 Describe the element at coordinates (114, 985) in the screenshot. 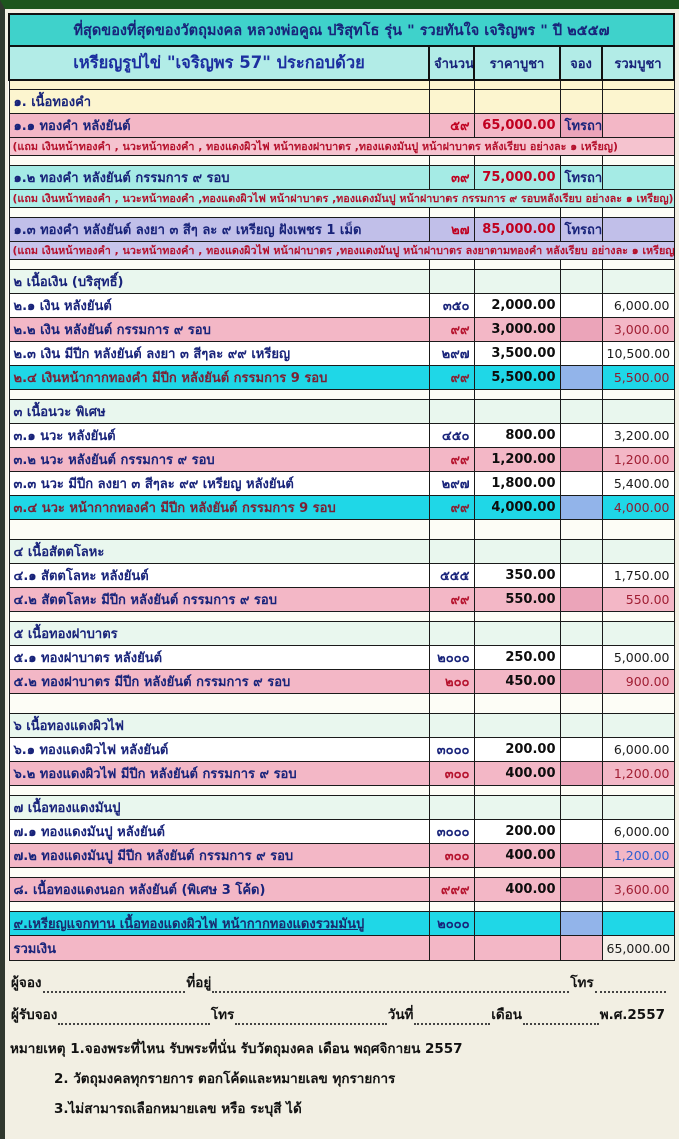

I see `orderer-fill-line` at that location.